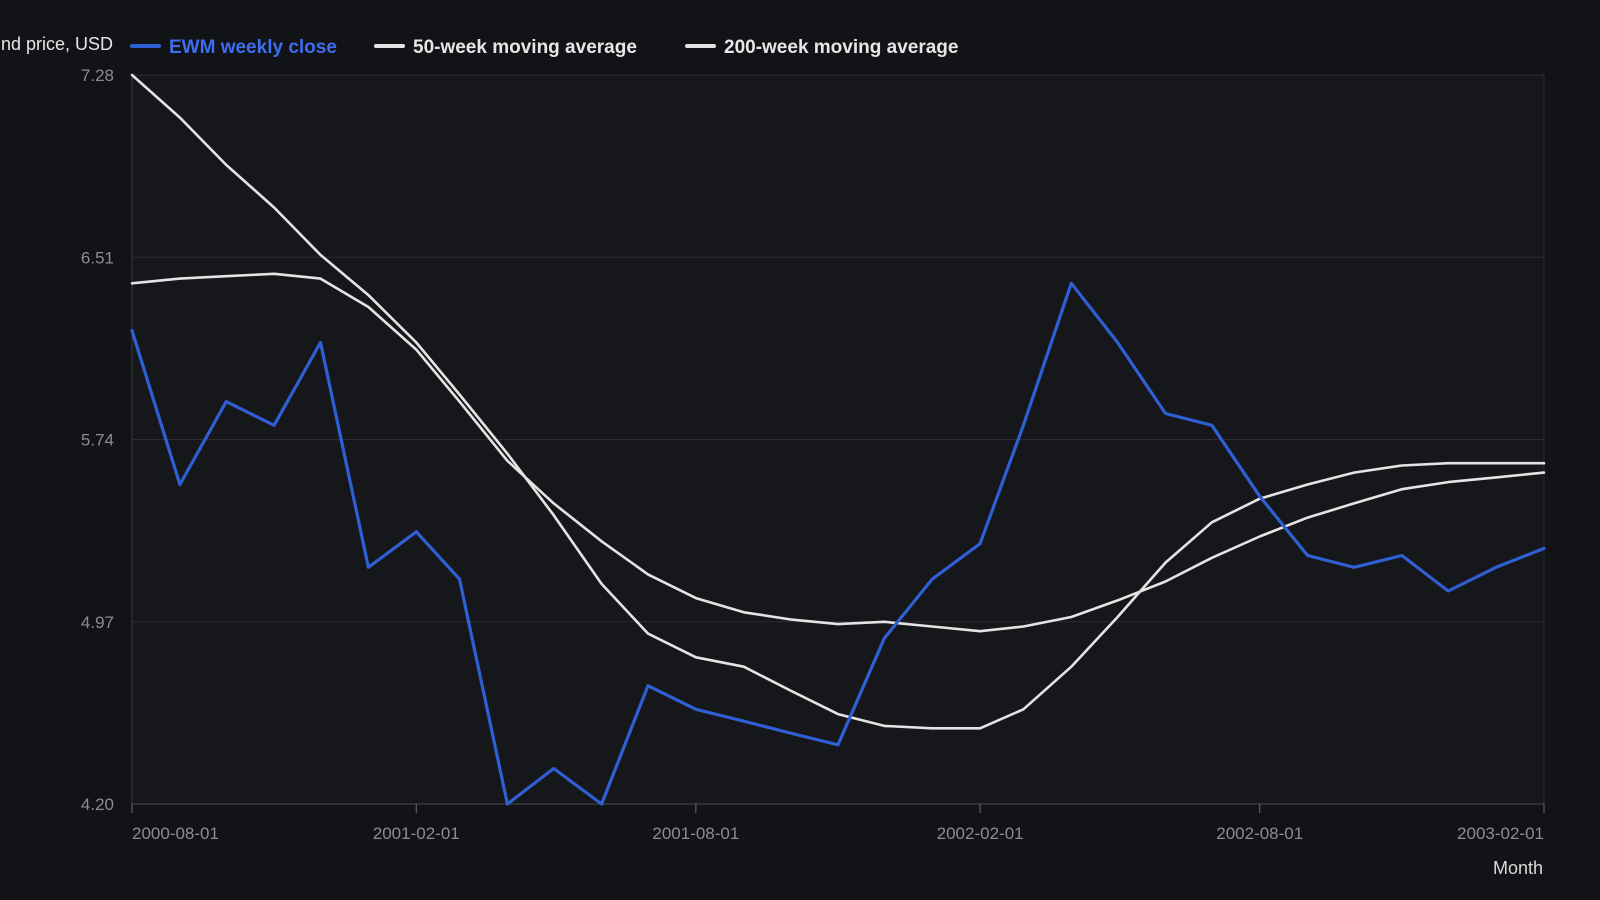  Describe the element at coordinates (97, 440) in the screenshot. I see `y-tick-label: 5.74` at that location.